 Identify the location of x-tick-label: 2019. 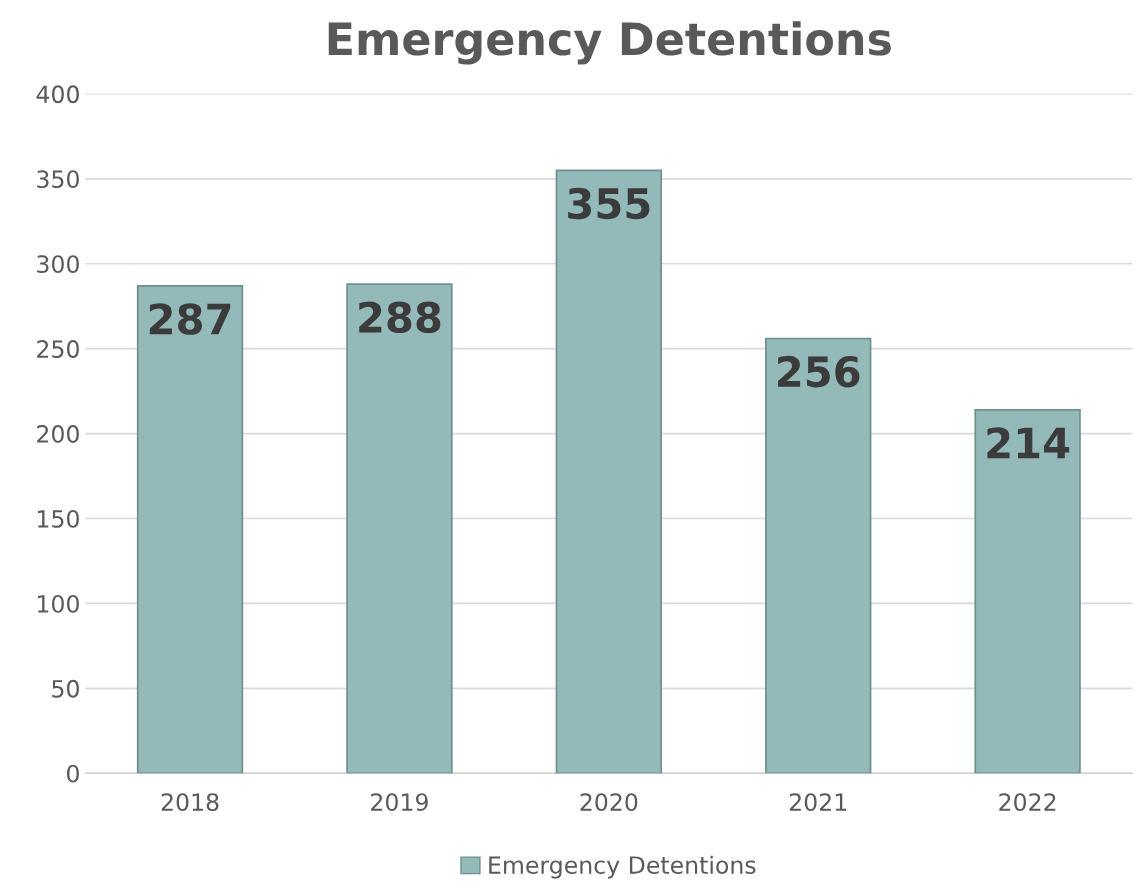
(399, 802).